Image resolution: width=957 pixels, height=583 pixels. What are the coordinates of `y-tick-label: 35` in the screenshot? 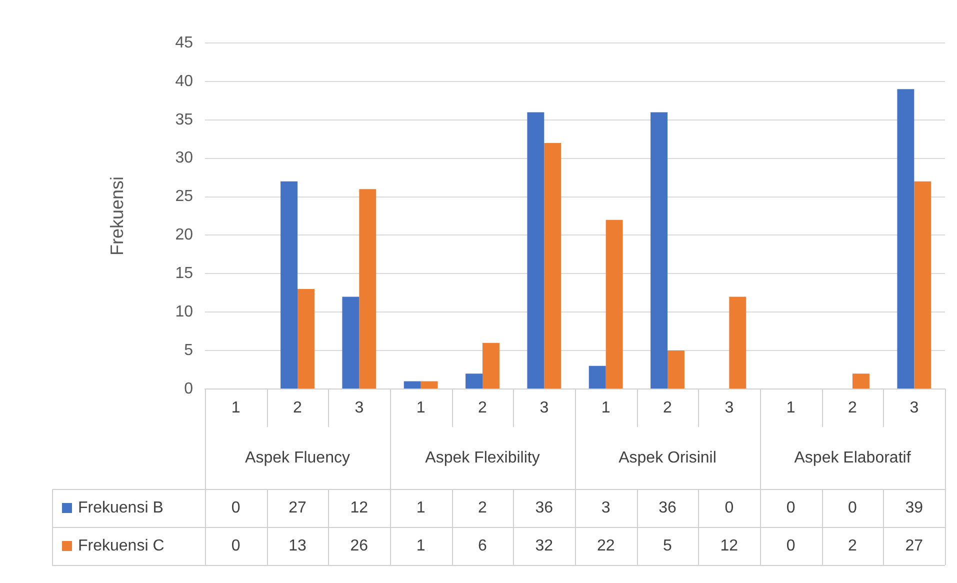 It's located at (184, 119).